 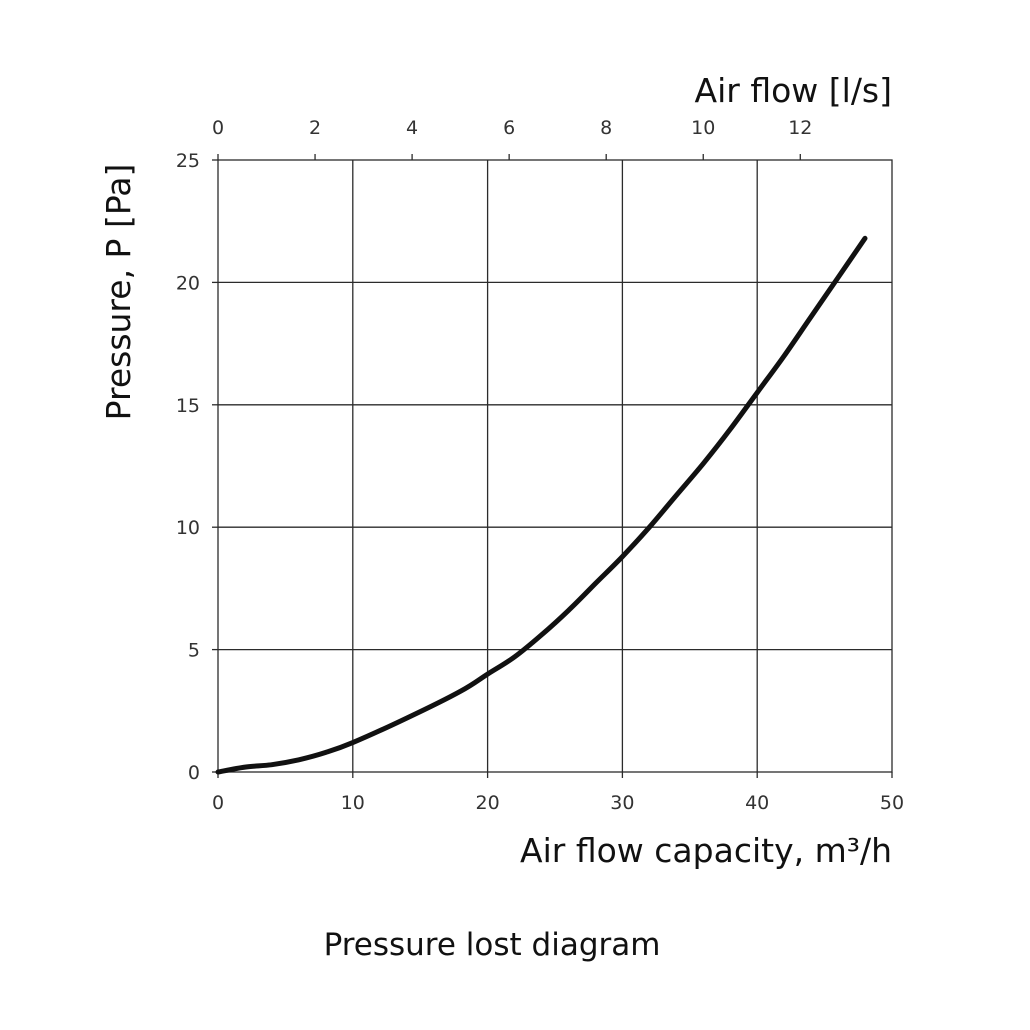 I want to click on x-tick-label: 20, so click(x=488, y=803).